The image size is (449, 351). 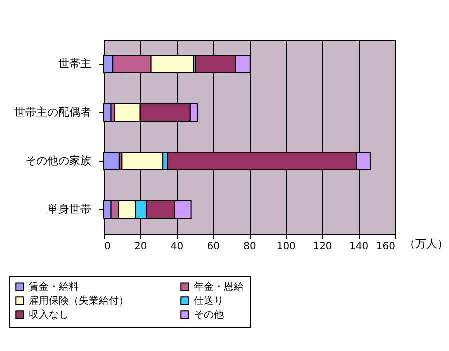 What do you see at coordinates (49, 315) in the screenshot?
I see `legend-label: 収入なし` at bounding box center [49, 315].